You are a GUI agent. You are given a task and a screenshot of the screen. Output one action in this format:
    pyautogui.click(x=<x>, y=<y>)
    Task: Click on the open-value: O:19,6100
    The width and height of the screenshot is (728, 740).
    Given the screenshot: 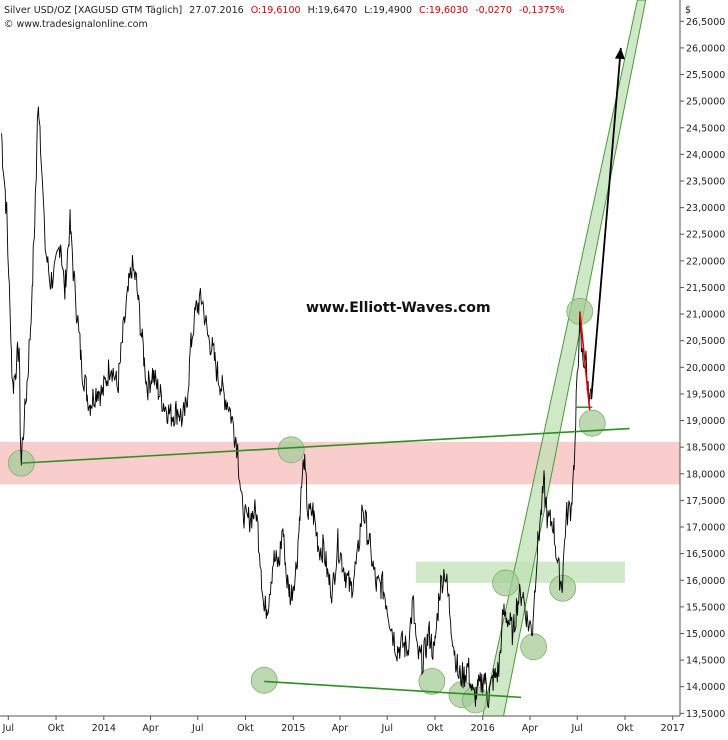 What is the action you would take?
    pyautogui.click(x=276, y=10)
    